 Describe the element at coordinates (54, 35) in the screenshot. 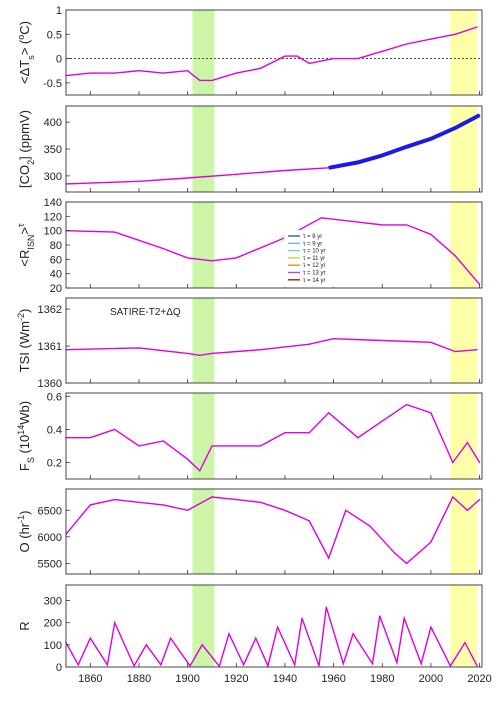

I see `temperature-ytick-label-2: 0.5` at that location.